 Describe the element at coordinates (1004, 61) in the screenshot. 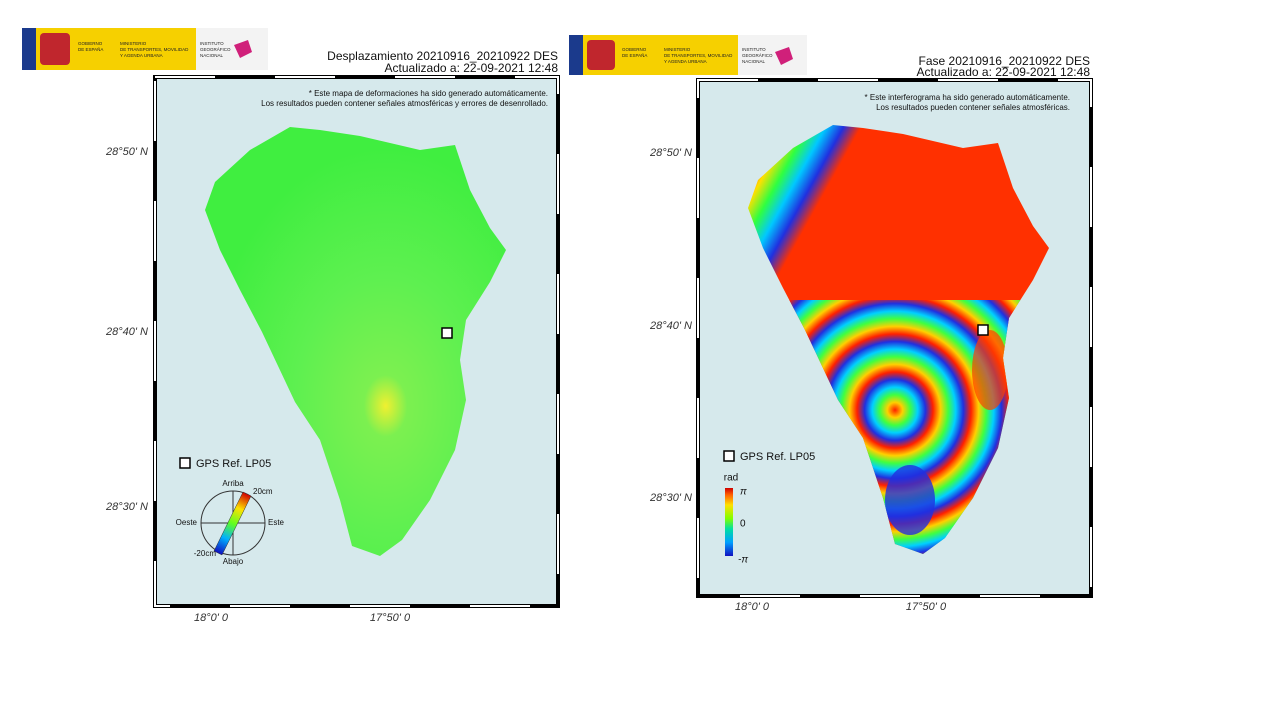

I see `map-title: Fase 20210916_20210922 DES` at that location.